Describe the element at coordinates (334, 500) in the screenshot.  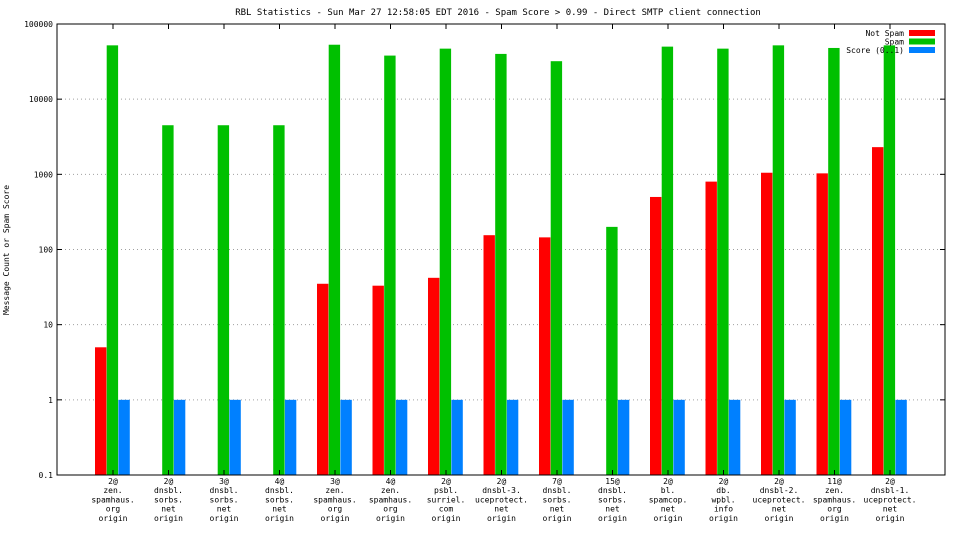
I see `x-tick-label: 3@ zen. spamhaus. org origin` at that location.